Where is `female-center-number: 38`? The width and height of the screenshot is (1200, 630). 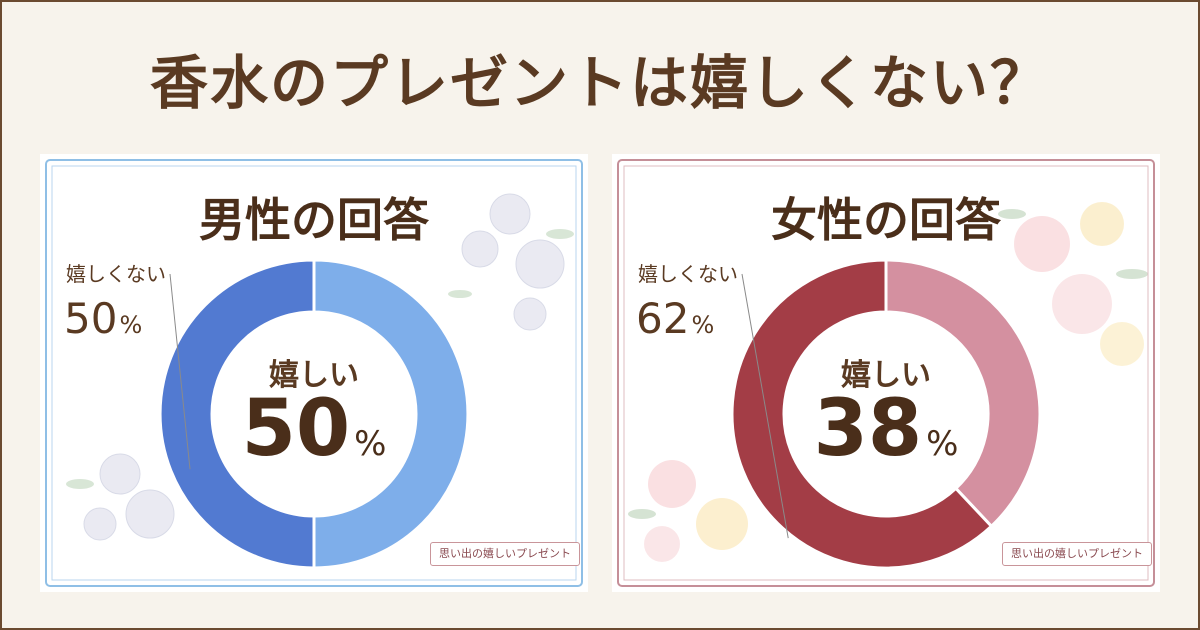
female-center-number: 38 is located at coordinates (868, 429).